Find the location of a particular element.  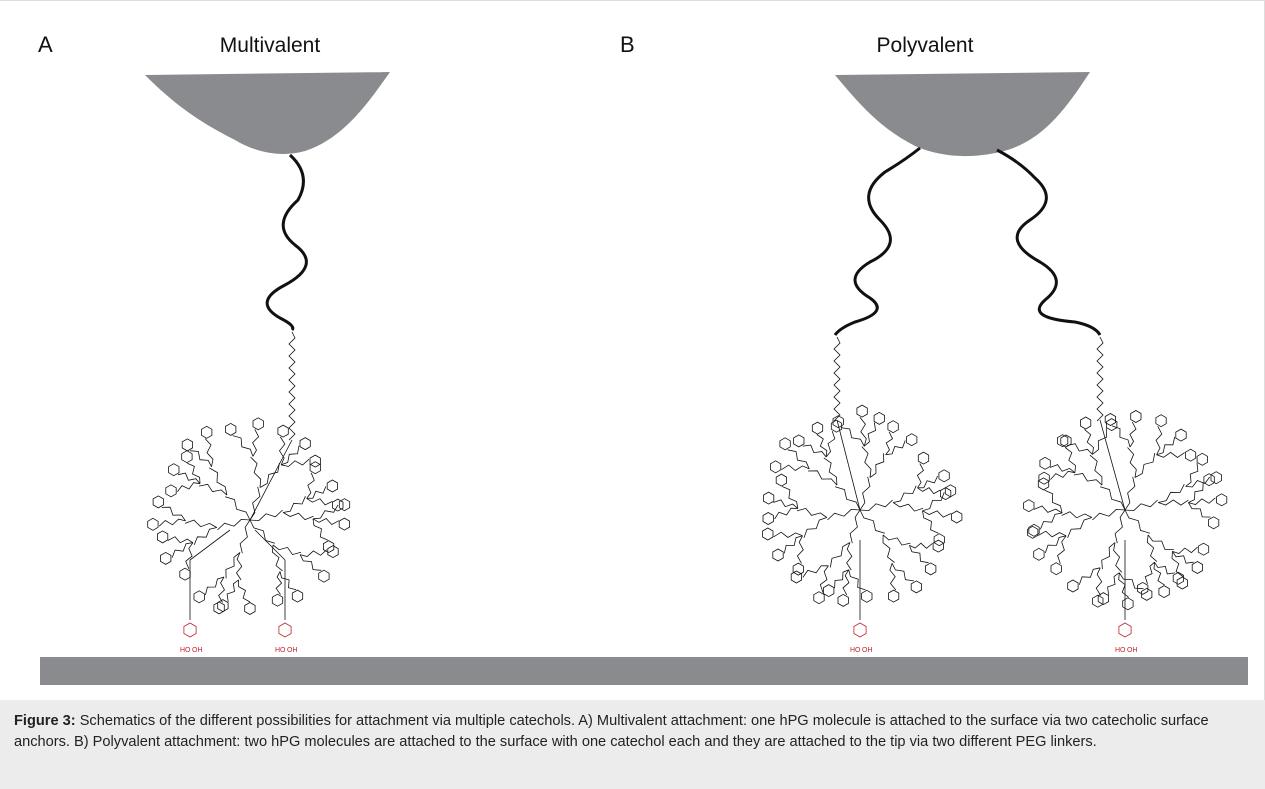

peg-linker is located at coordinates (1049, 242).